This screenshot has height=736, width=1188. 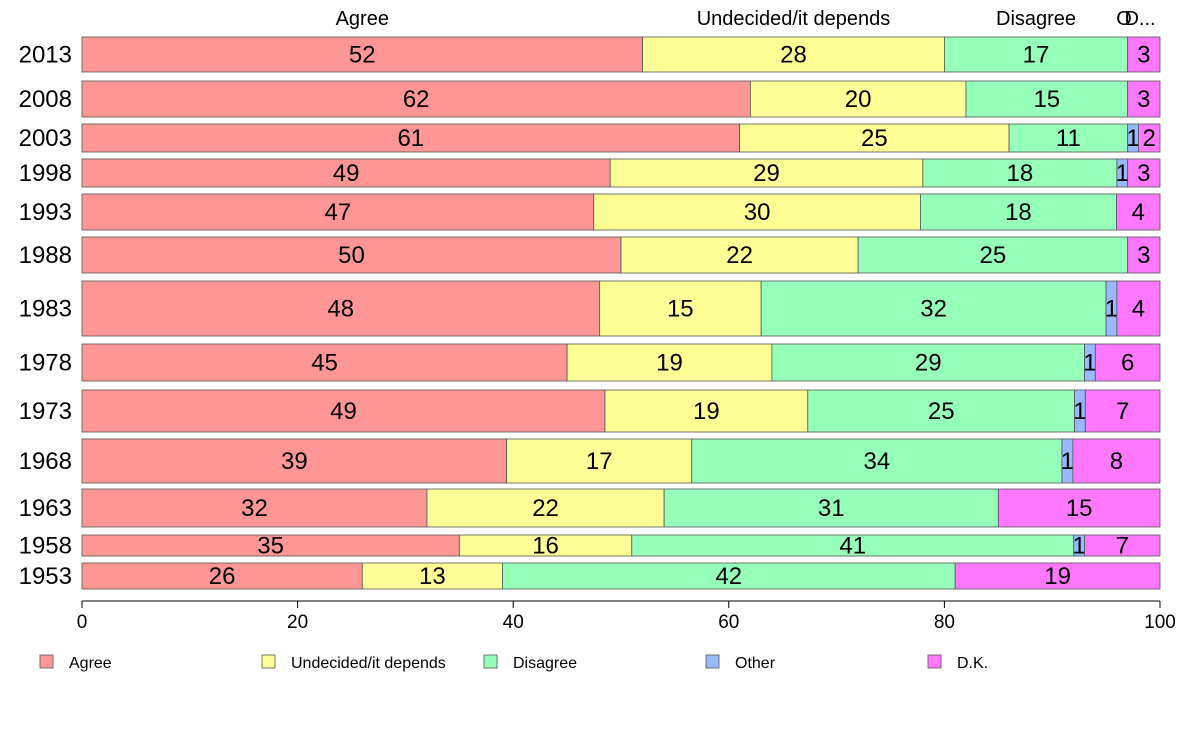 I want to click on bar-segment-1963-undecided-it-depends, so click(x=545, y=508).